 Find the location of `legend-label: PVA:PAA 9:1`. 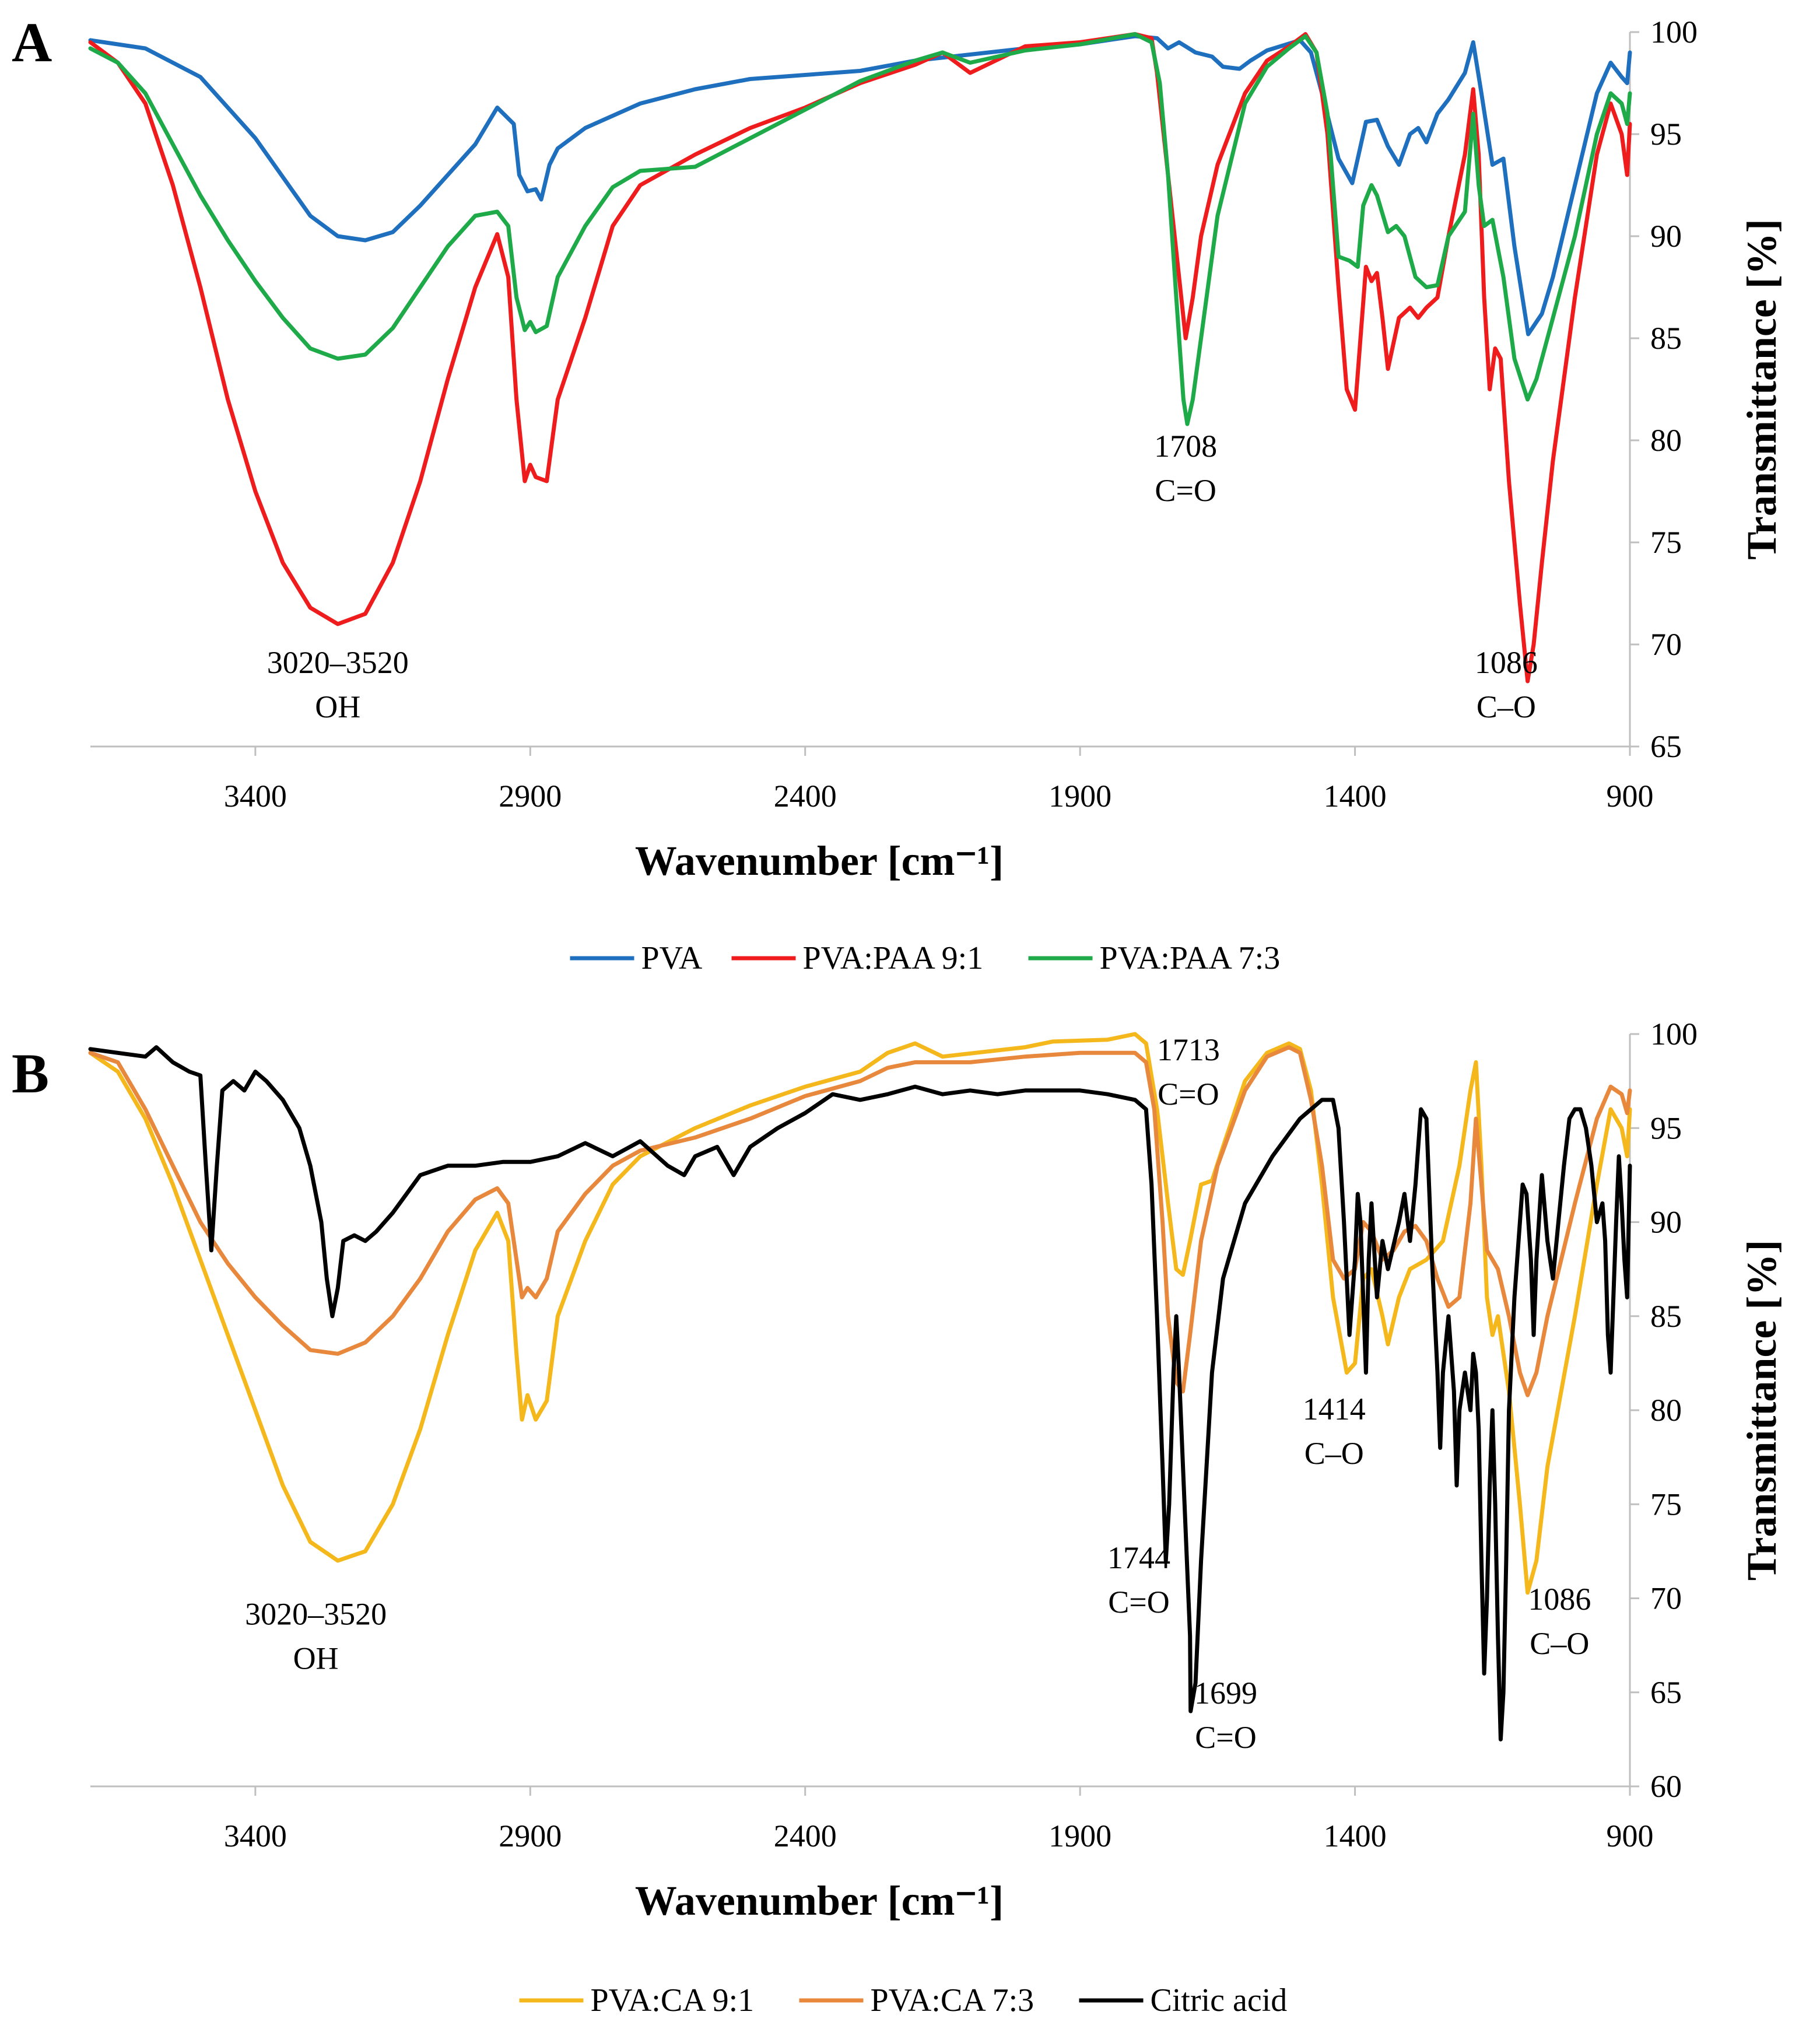

legend-label: PVA:PAA 9:1 is located at coordinates (893, 958).